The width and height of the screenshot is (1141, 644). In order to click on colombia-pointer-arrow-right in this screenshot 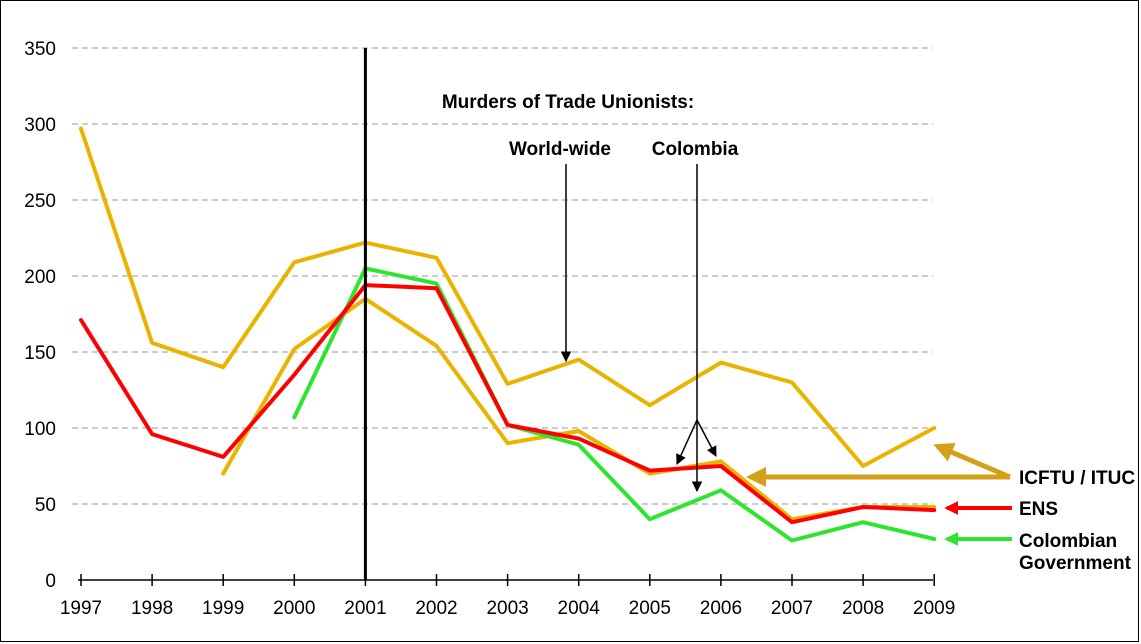, I will do `click(706, 438)`.